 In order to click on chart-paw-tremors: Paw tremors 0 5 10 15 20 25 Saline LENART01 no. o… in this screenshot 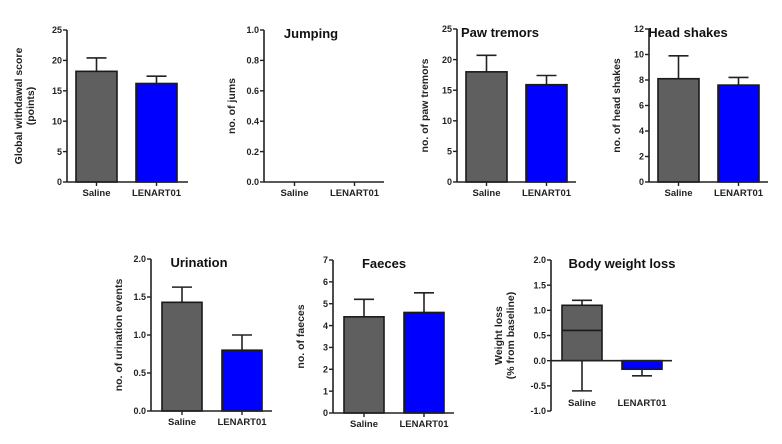, I will do `click(497, 111)`.